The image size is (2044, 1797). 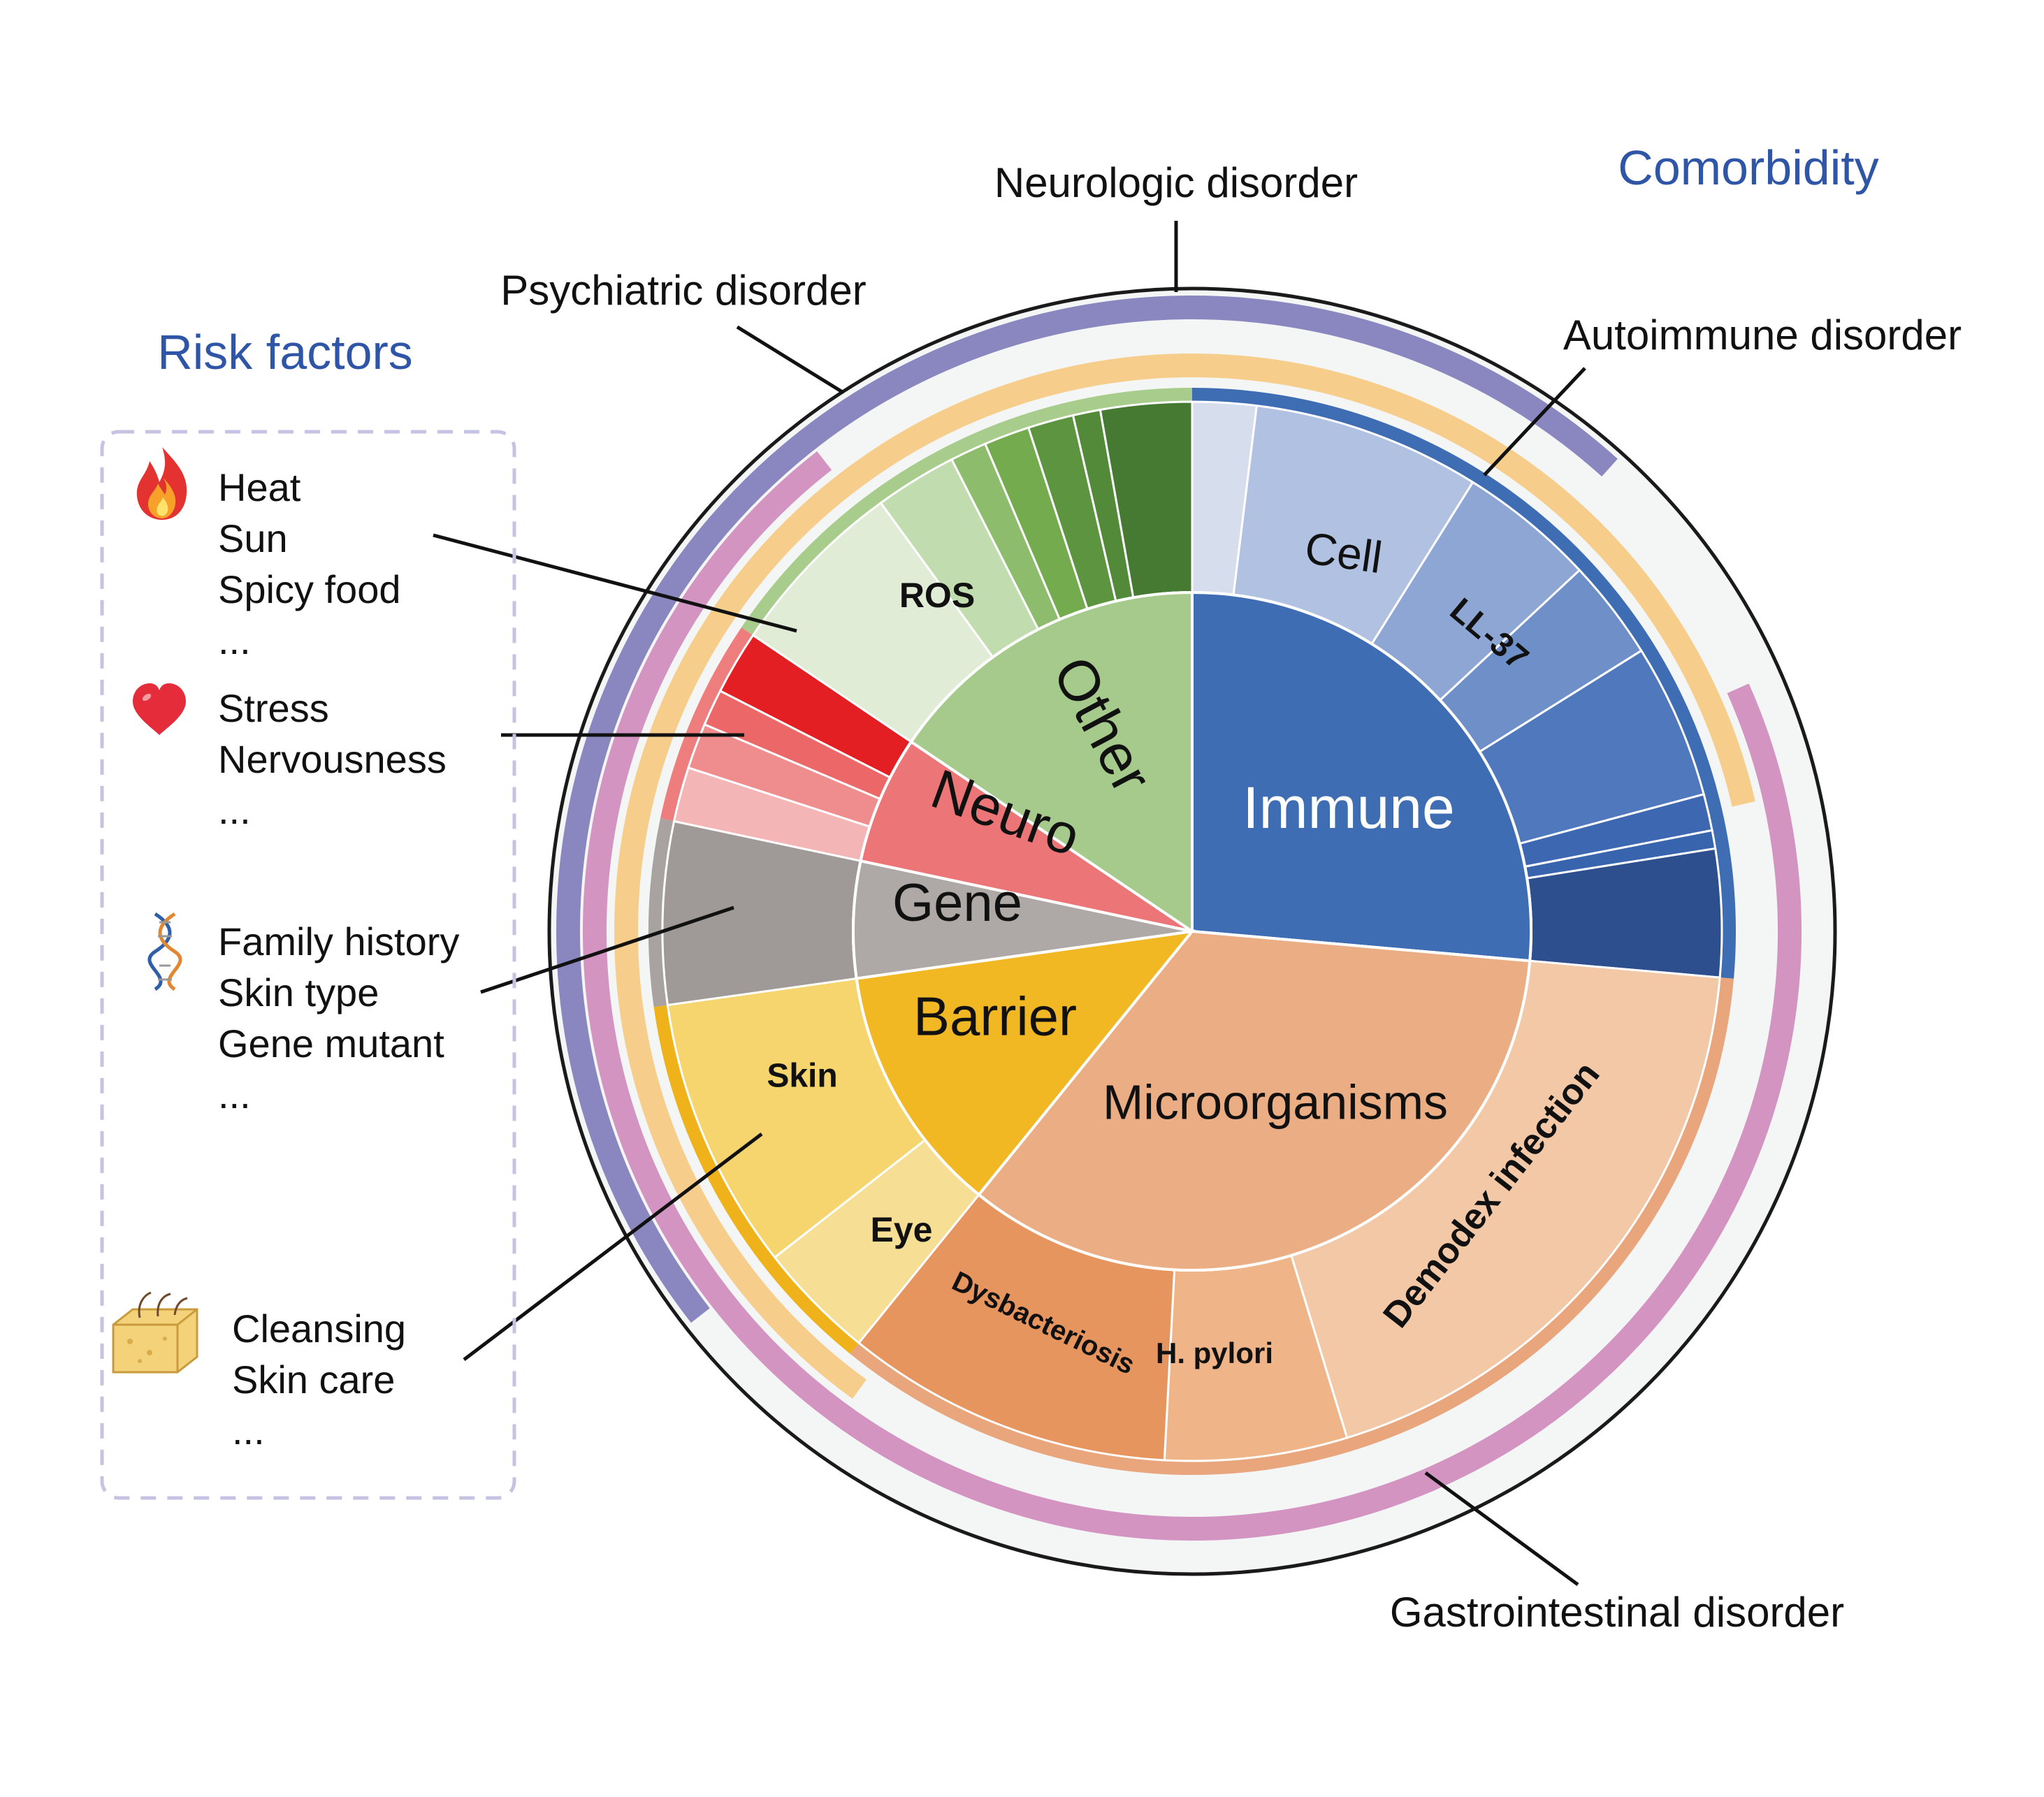 I want to click on label-autoimmune-disorder: Autoimmune disorder, so click(x=1762, y=335).